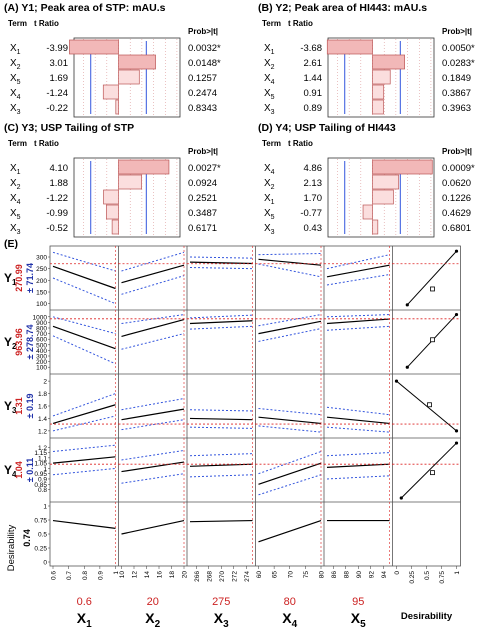 Image resolution: width=502 pixels, height=631 pixels. What do you see at coordinates (311, 48) in the screenshot?
I see `panel-b-tratio-0: -3.68` at bounding box center [311, 48].